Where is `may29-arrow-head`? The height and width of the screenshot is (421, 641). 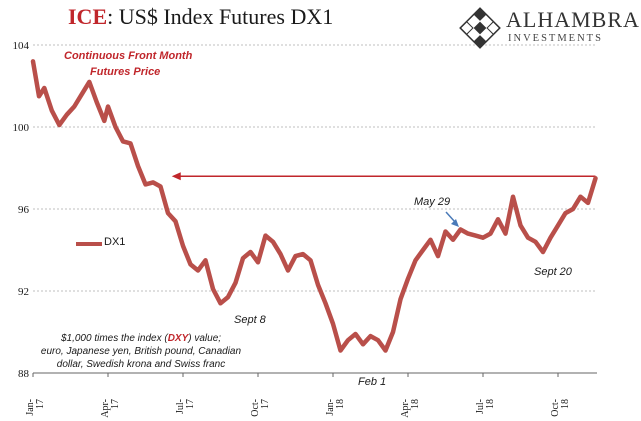 may29-arrow-head is located at coordinates (455, 223).